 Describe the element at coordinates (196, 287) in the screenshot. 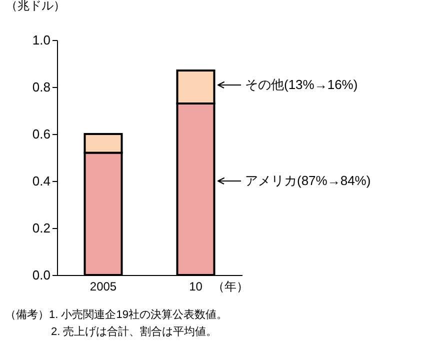

I see `x-tick-label: 10` at that location.